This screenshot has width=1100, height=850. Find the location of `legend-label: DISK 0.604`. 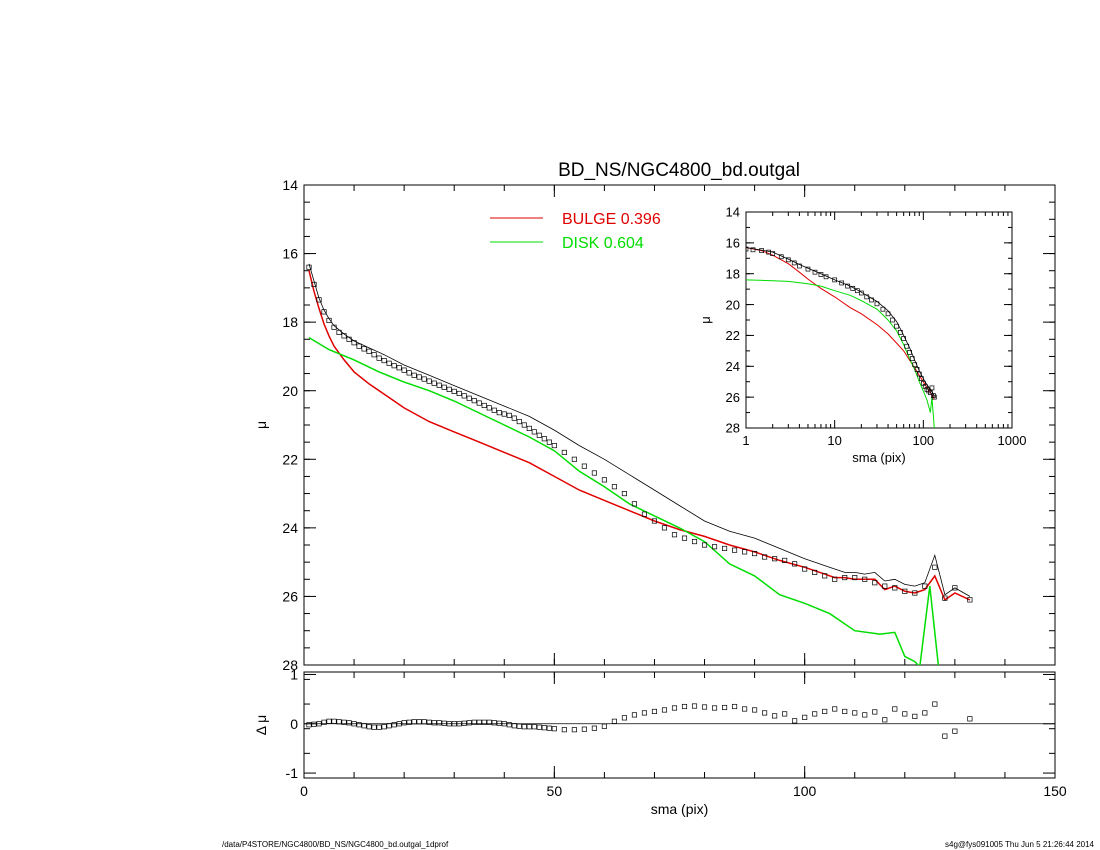

legend-label: DISK 0.604 is located at coordinates (603, 243).